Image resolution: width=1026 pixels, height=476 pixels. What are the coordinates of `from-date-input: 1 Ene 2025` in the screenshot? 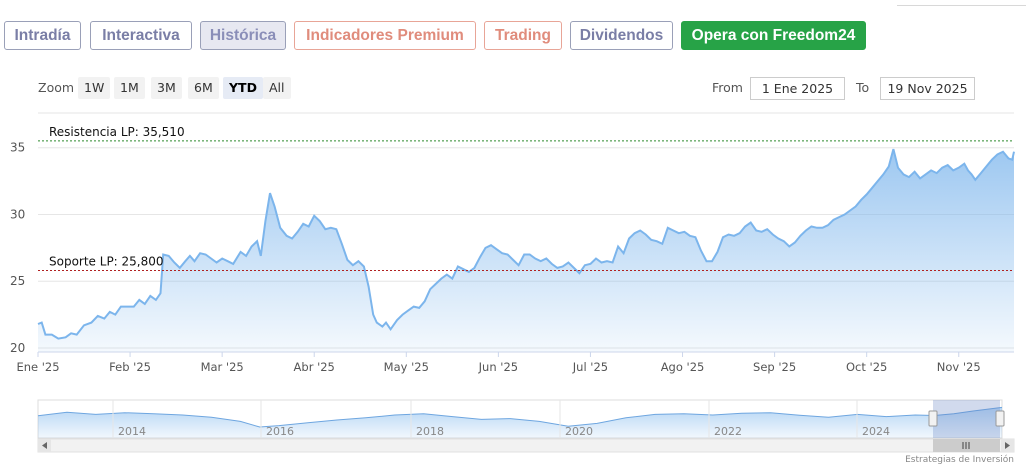 It's located at (797, 88).